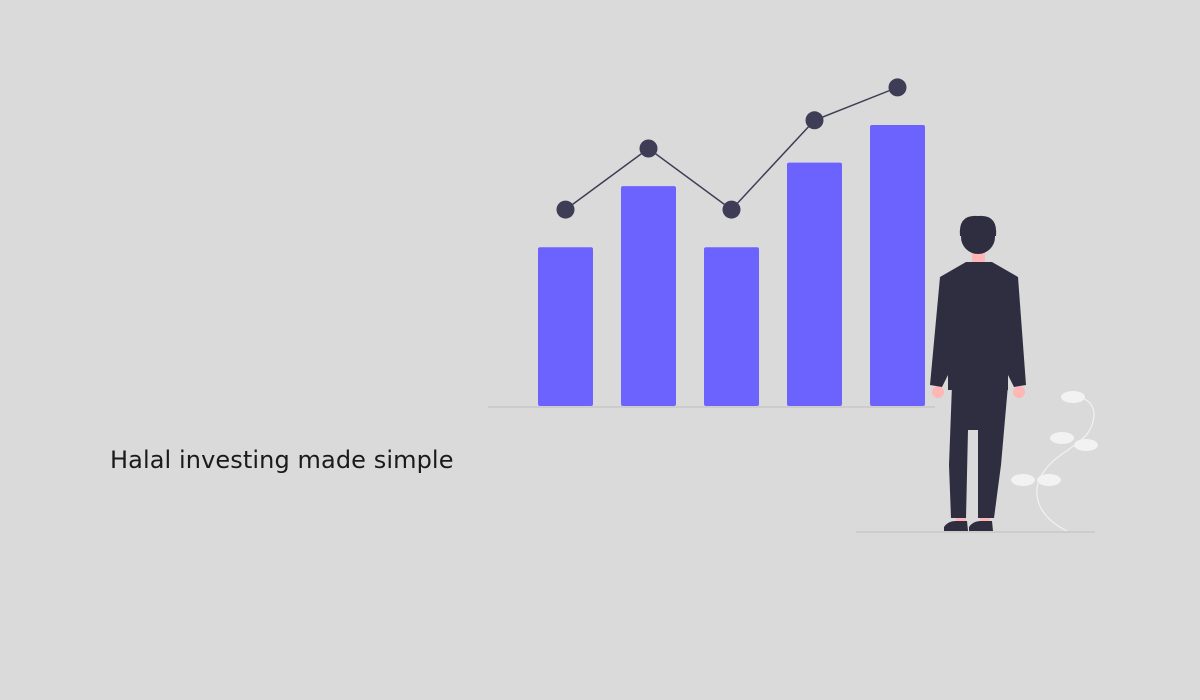 The height and width of the screenshot is (700, 1200). Describe the element at coordinates (978, 326) in the screenshot. I see `person-torso` at that location.